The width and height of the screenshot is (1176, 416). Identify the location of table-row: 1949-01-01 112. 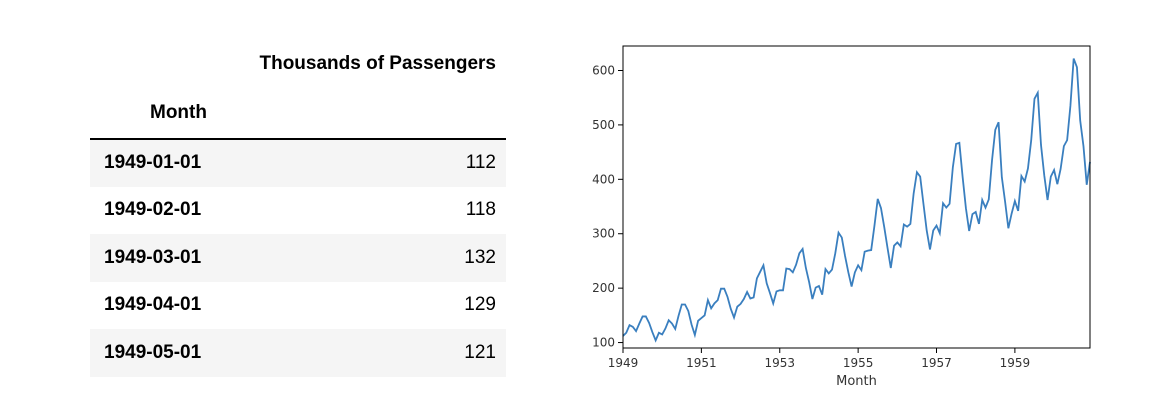
(298, 163).